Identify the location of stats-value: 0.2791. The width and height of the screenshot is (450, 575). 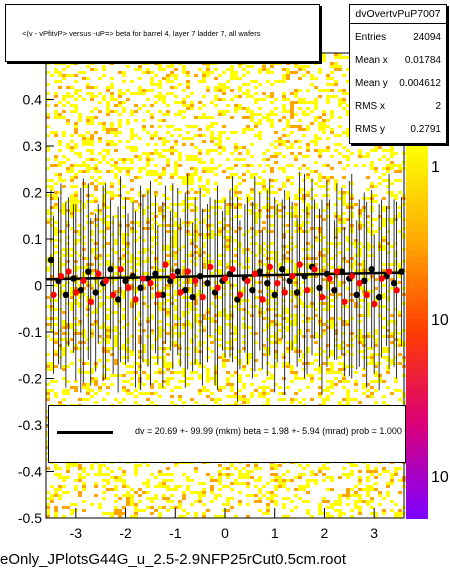
(425, 129).